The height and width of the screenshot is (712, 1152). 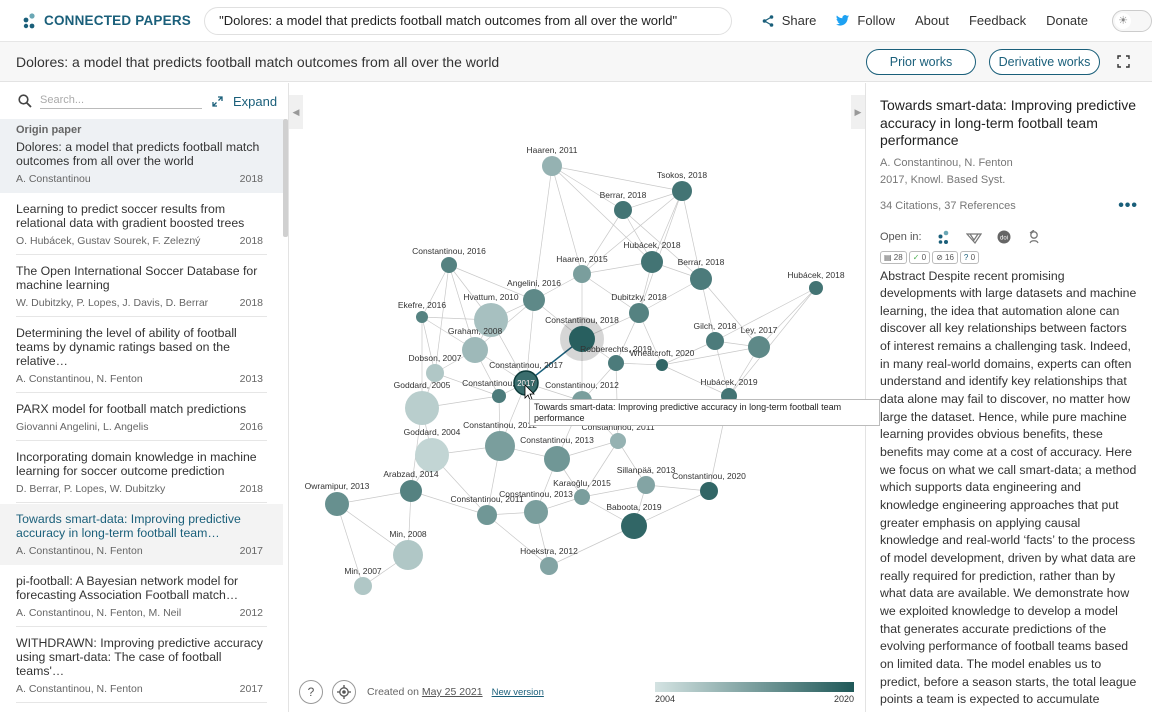 I want to click on donate-link: Donate, so click(x=1067, y=20).